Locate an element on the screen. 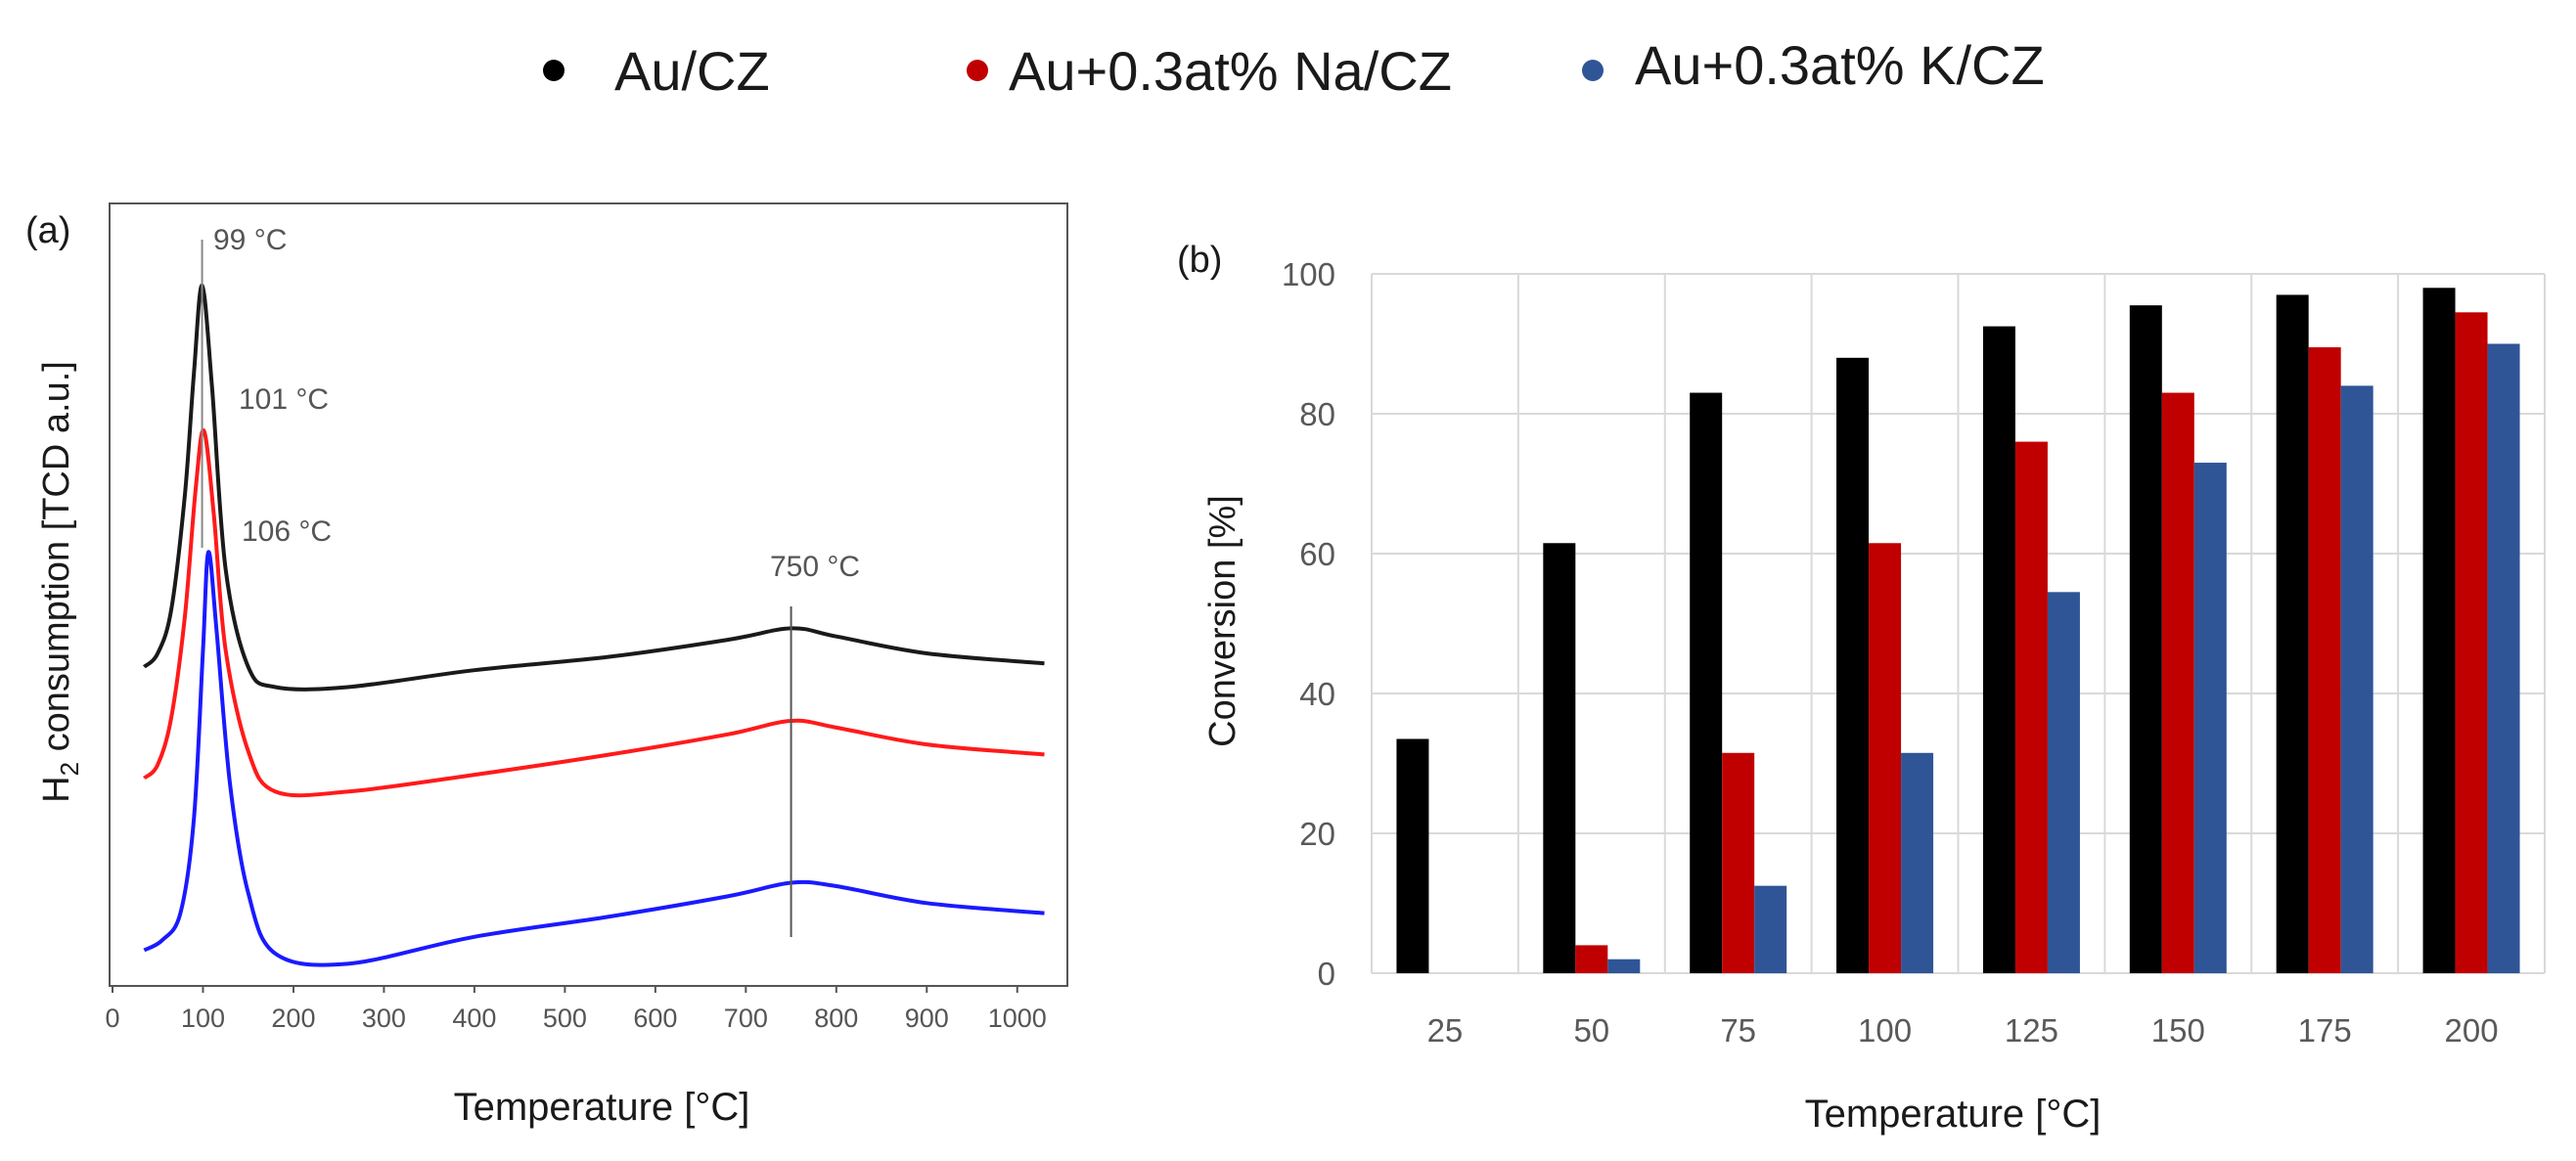  panel-a-x-tick-label: 800 is located at coordinates (836, 1018).